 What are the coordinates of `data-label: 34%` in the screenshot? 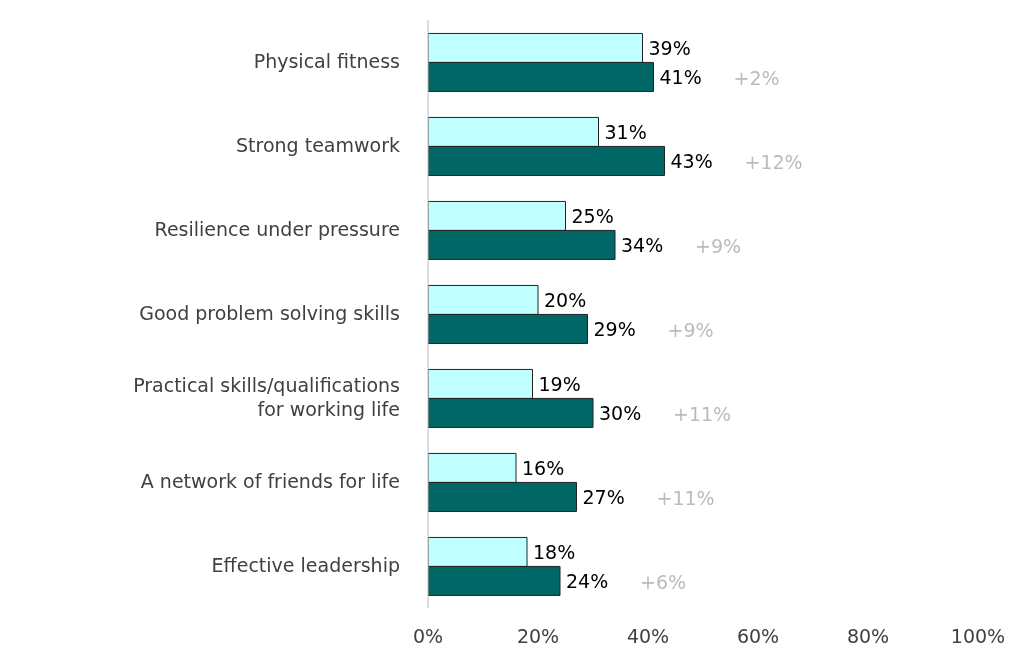 It's located at (642, 244).